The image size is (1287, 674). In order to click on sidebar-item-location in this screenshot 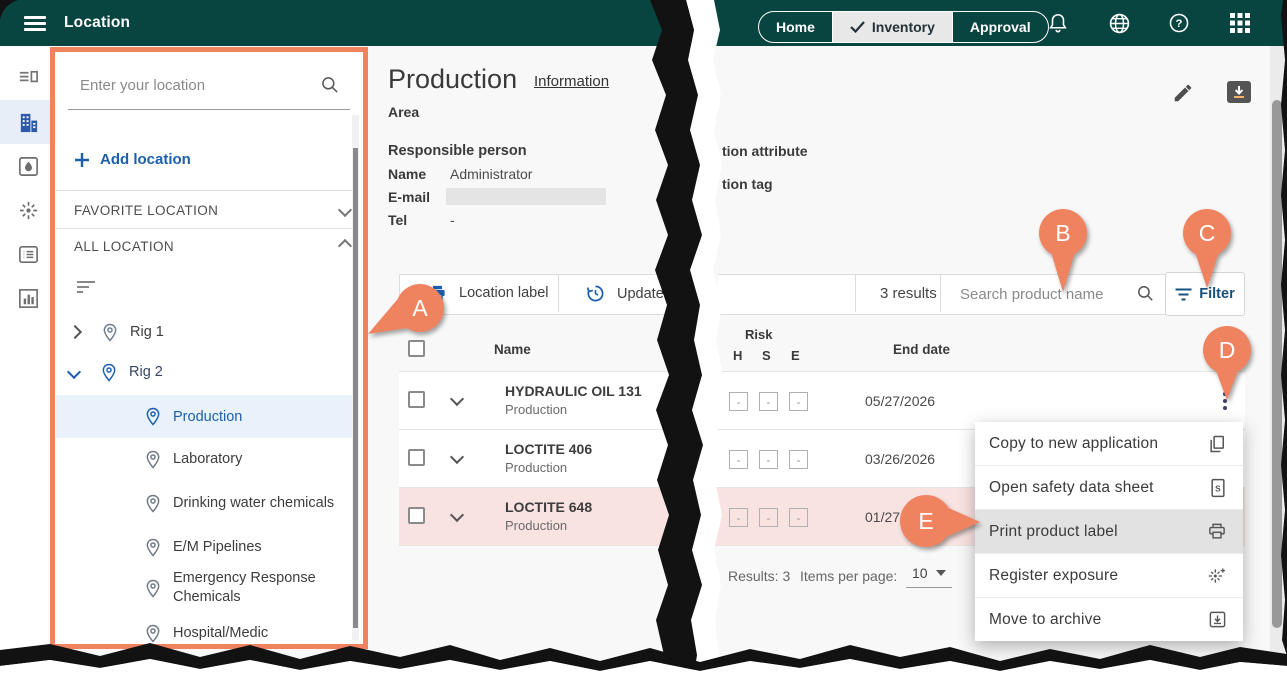, I will do `click(28, 122)`.